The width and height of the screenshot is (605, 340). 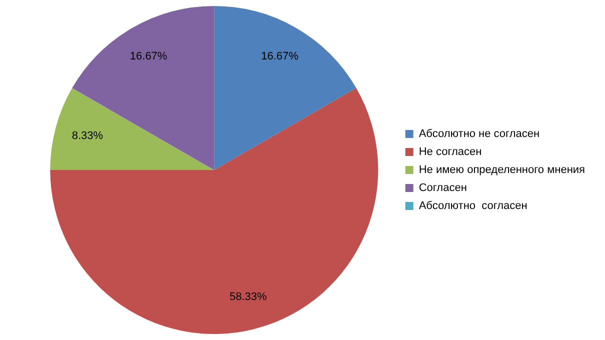 I want to click on legend-label: Абсолютно согласен, so click(x=473, y=206).